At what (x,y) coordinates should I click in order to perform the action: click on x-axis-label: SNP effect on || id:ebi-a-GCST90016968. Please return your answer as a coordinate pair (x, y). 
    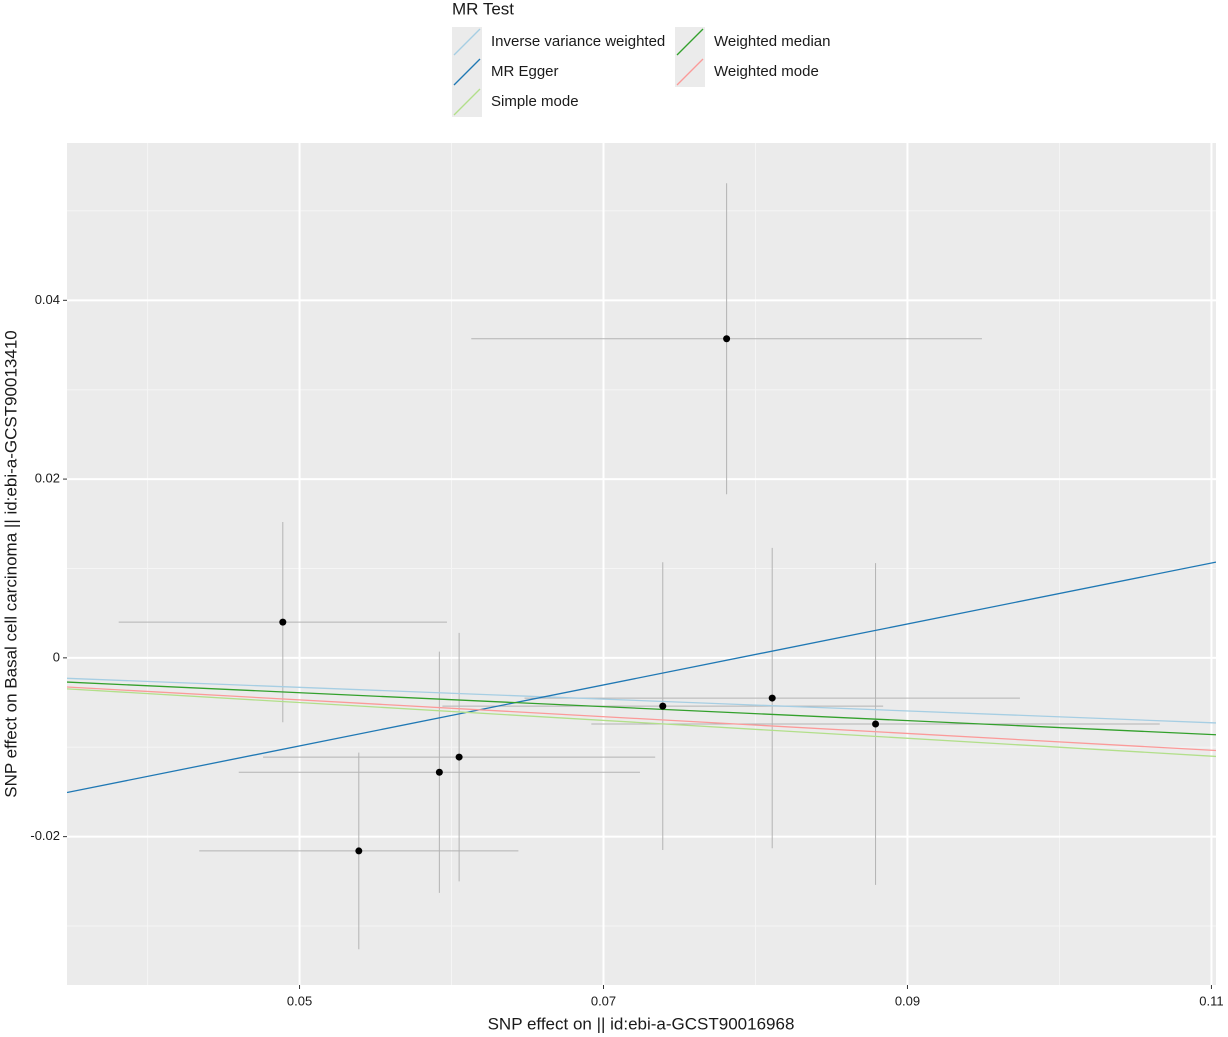
    Looking at the image, I should click on (641, 1023).